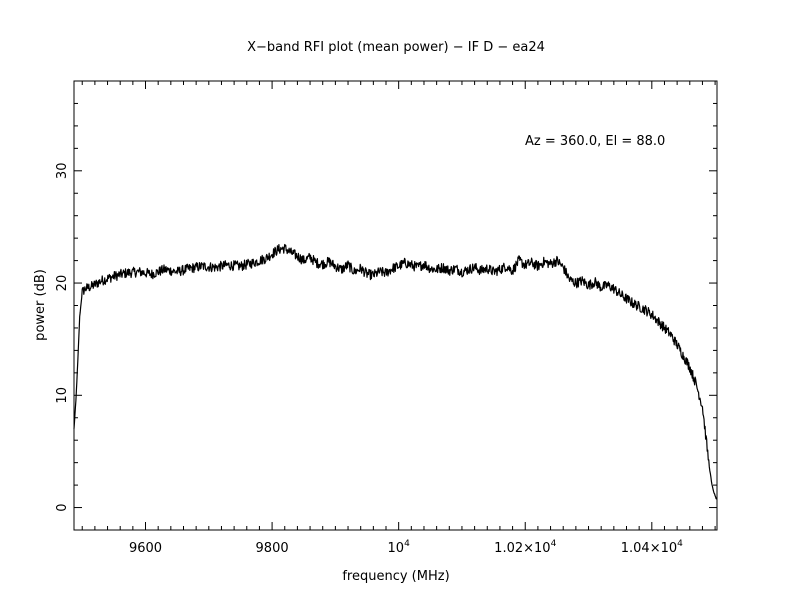 The image size is (792, 612). I want to click on y-tick-label: 30, so click(62, 171).